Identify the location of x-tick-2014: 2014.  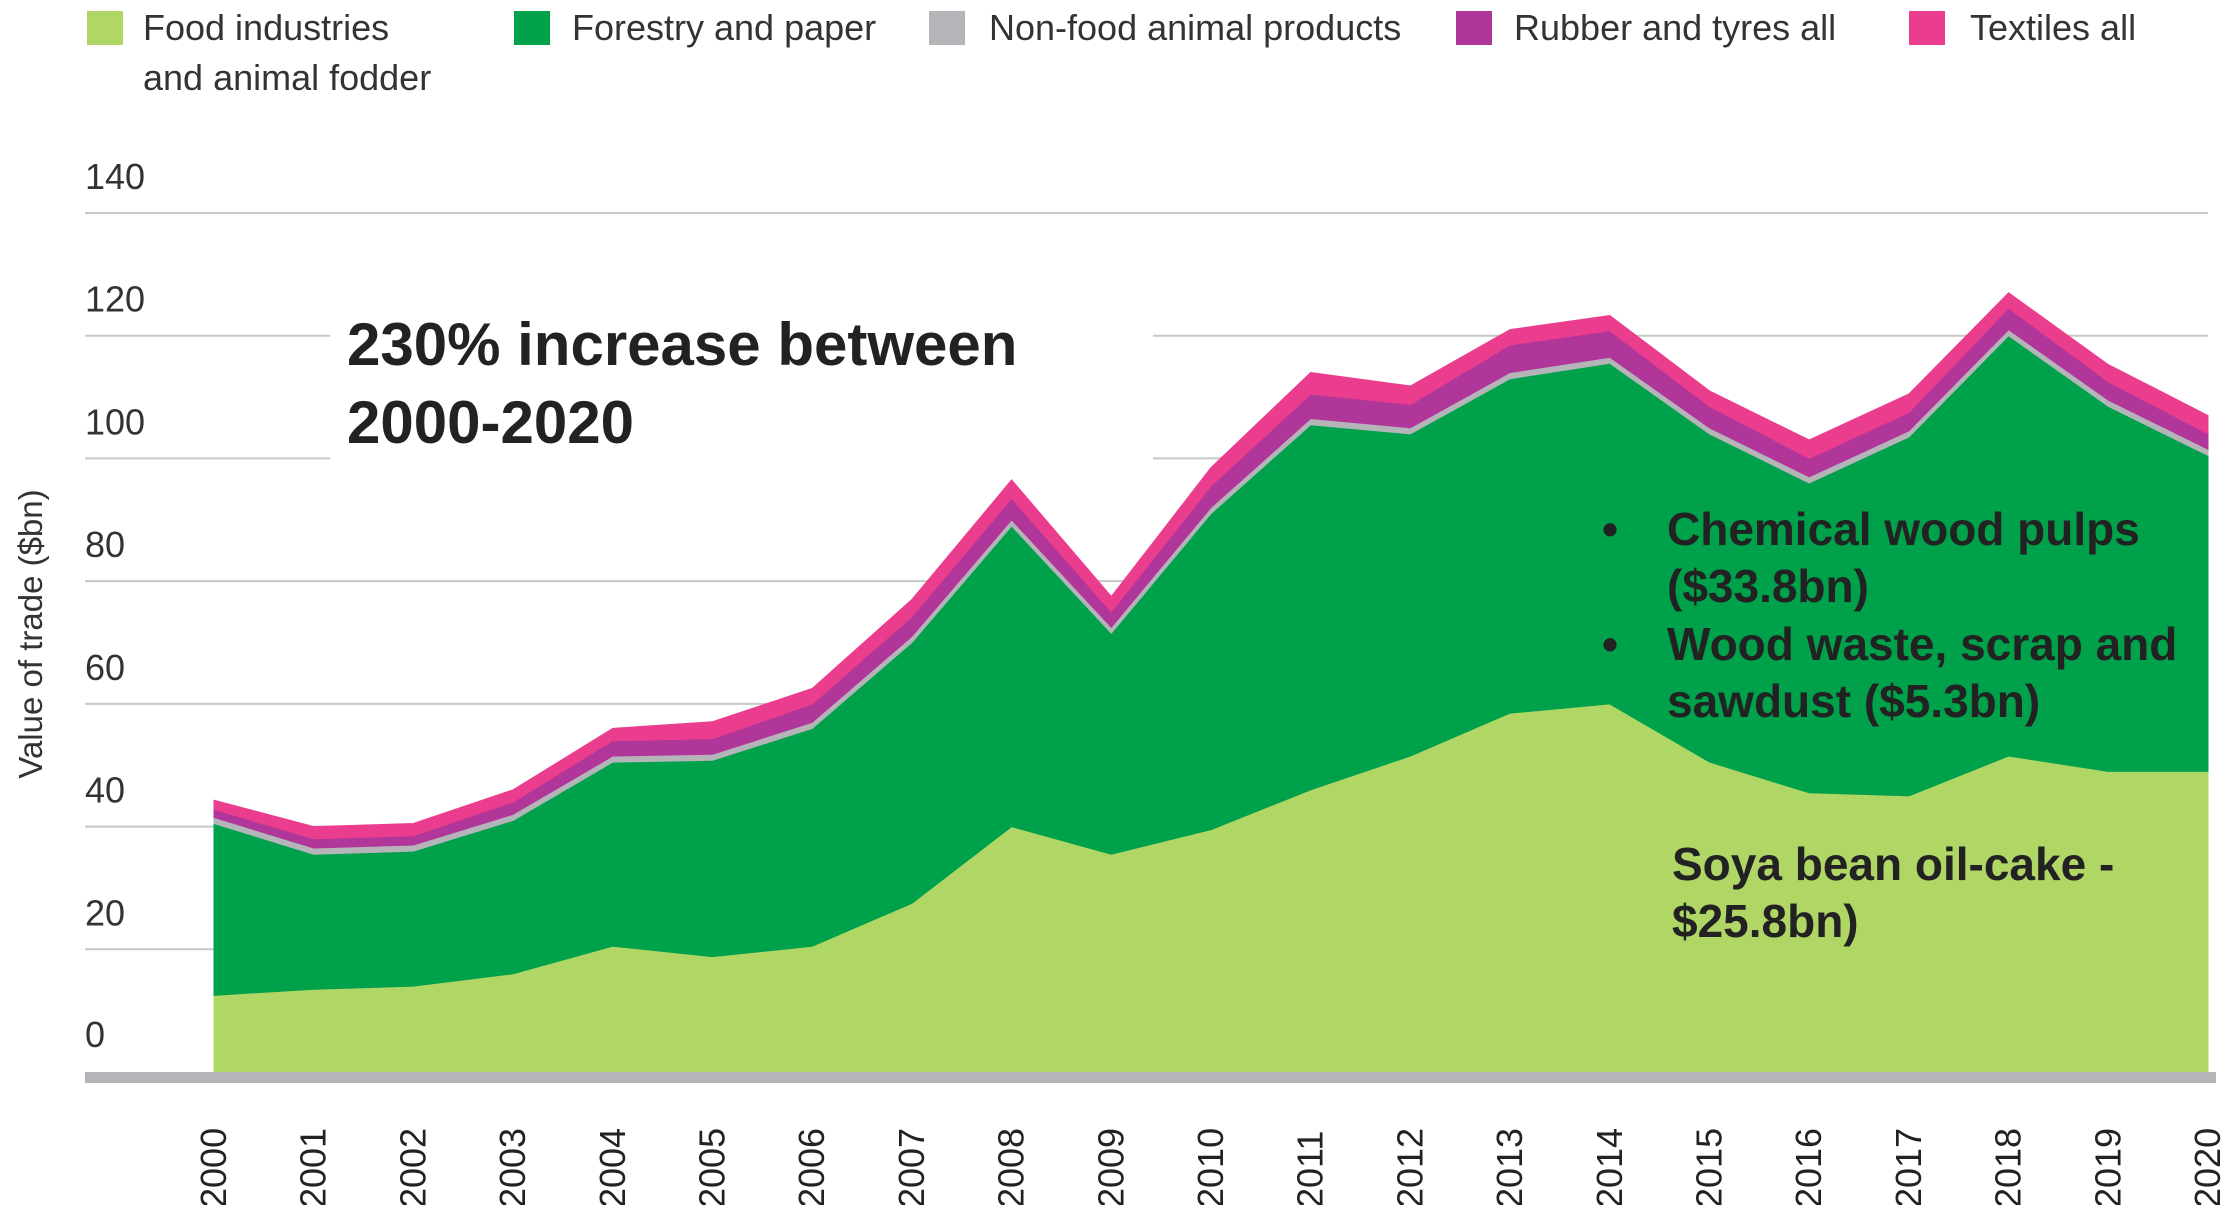
(1609, 1166).